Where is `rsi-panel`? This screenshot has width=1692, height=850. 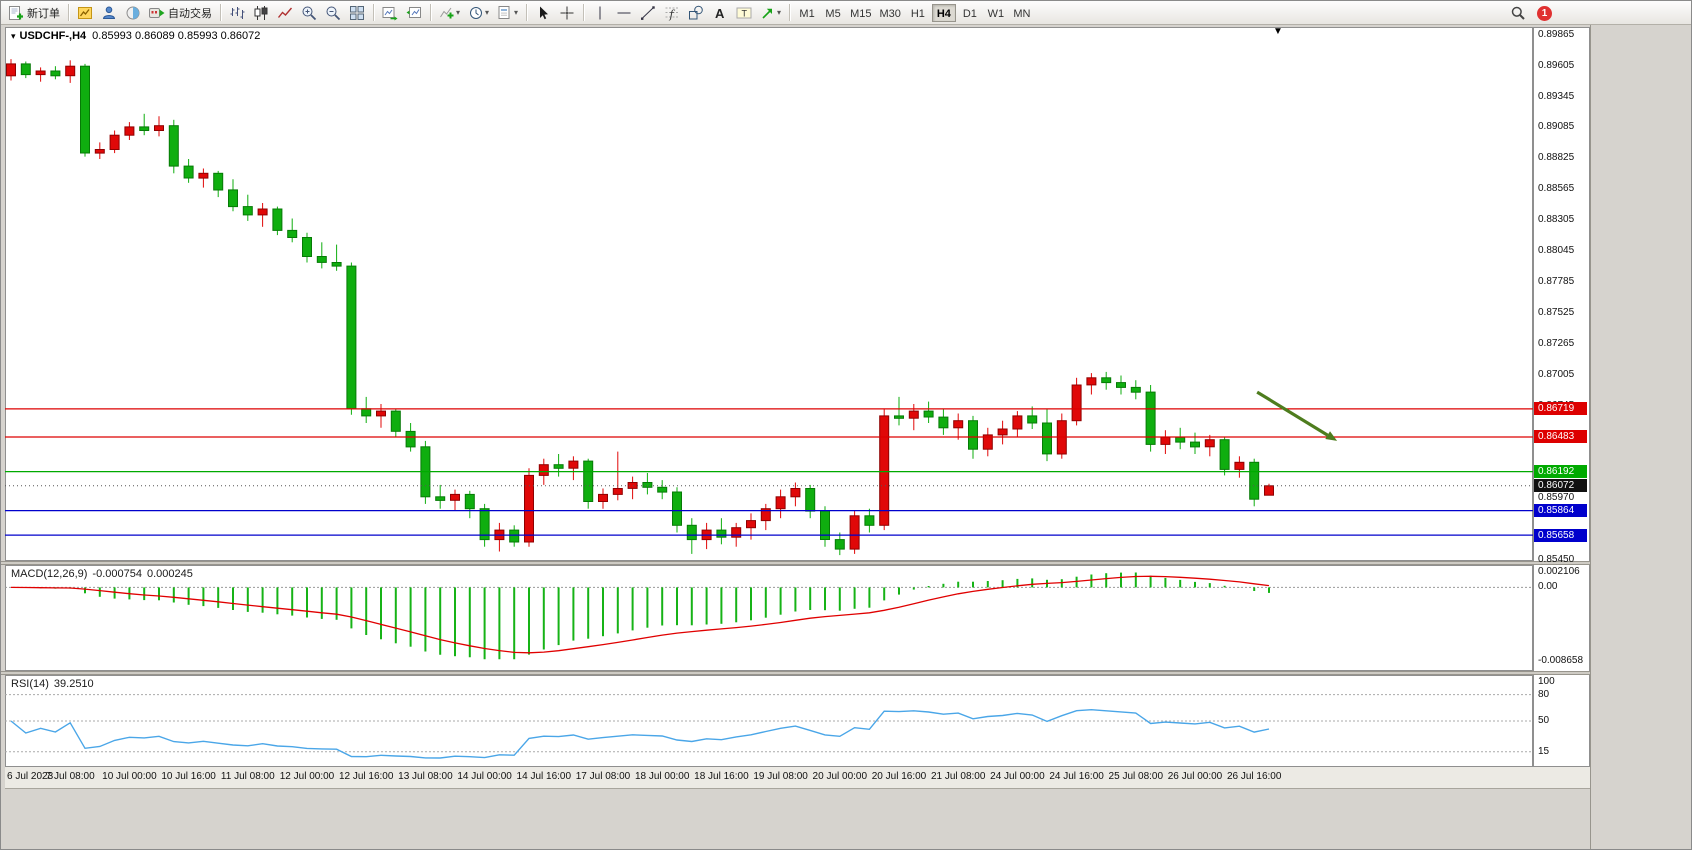 rsi-panel is located at coordinates (769, 721).